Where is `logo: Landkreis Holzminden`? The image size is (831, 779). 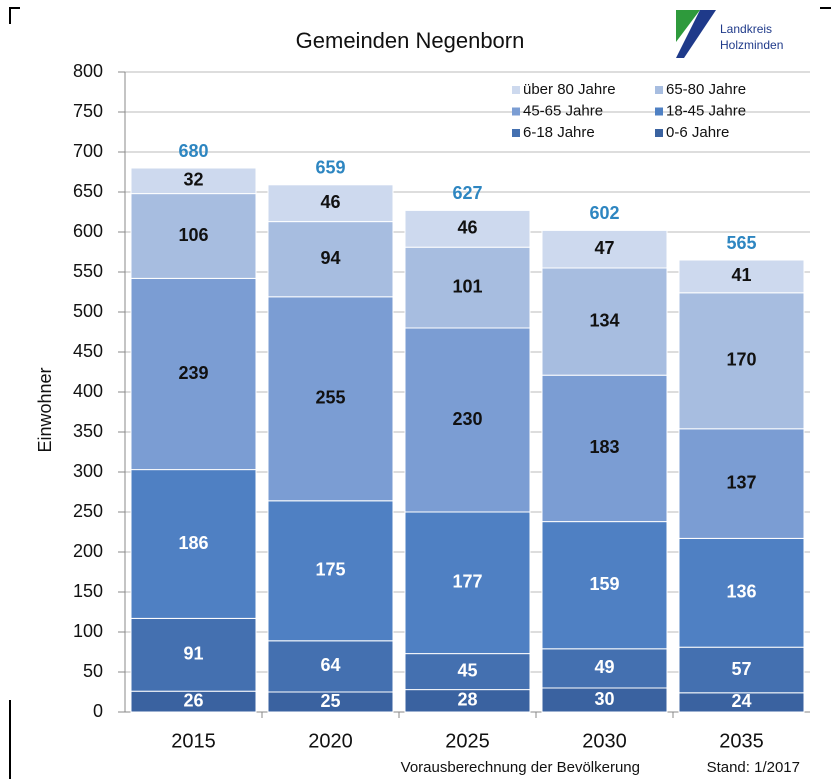
logo: Landkreis Holzminden is located at coordinates (729, 34).